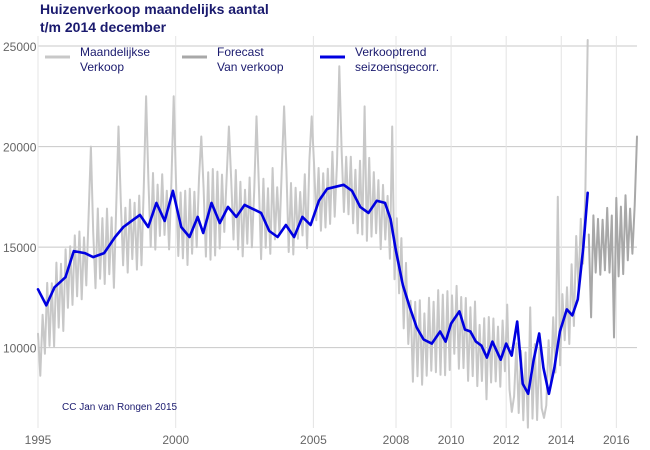  I want to click on x-tick-label: 2016, so click(616, 440).